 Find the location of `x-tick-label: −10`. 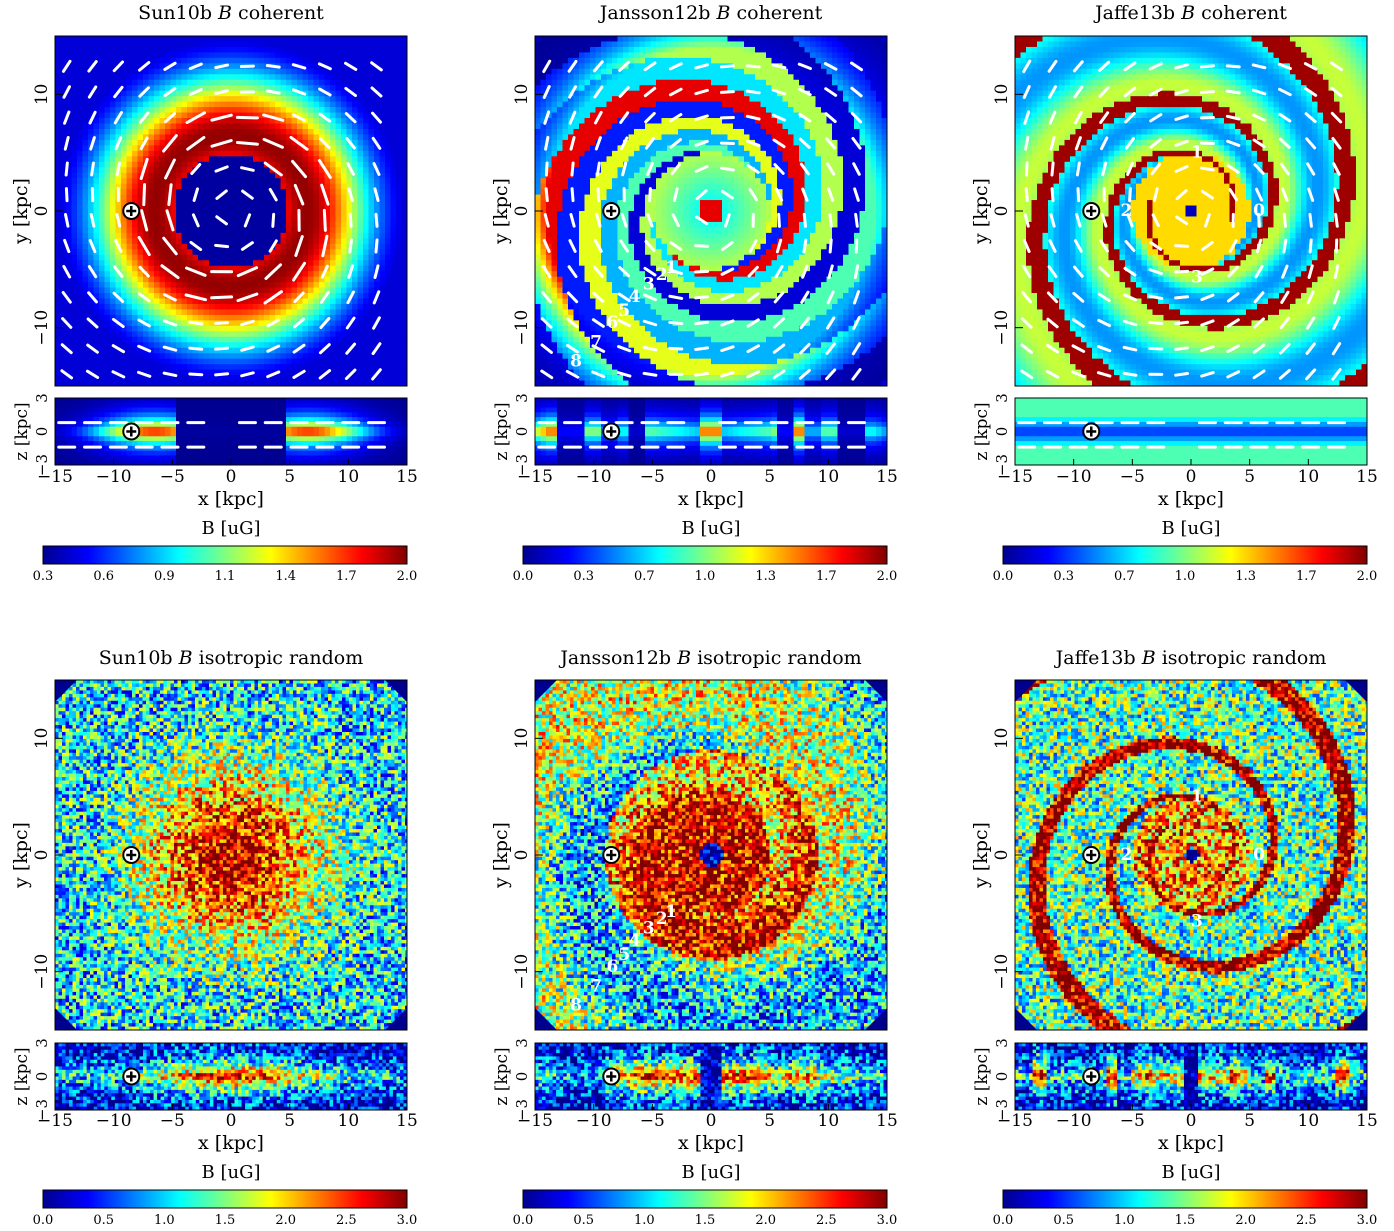

x-tick-label: −10 is located at coordinates (1074, 1121).